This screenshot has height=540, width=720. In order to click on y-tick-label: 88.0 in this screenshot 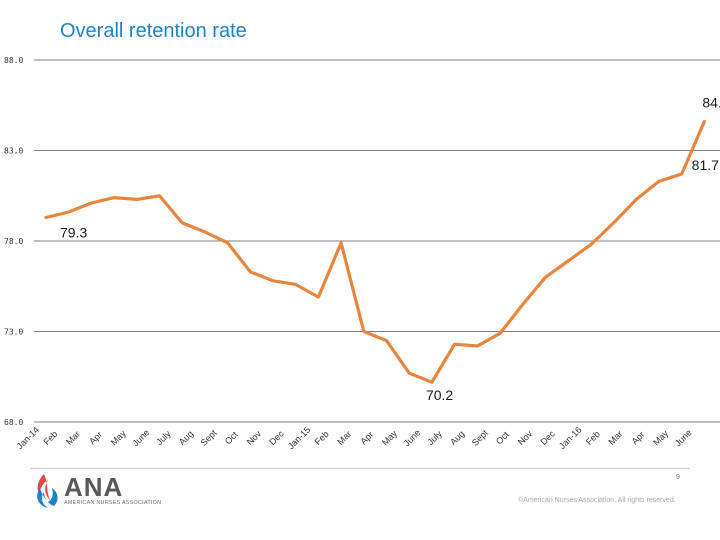, I will do `click(13, 60)`.